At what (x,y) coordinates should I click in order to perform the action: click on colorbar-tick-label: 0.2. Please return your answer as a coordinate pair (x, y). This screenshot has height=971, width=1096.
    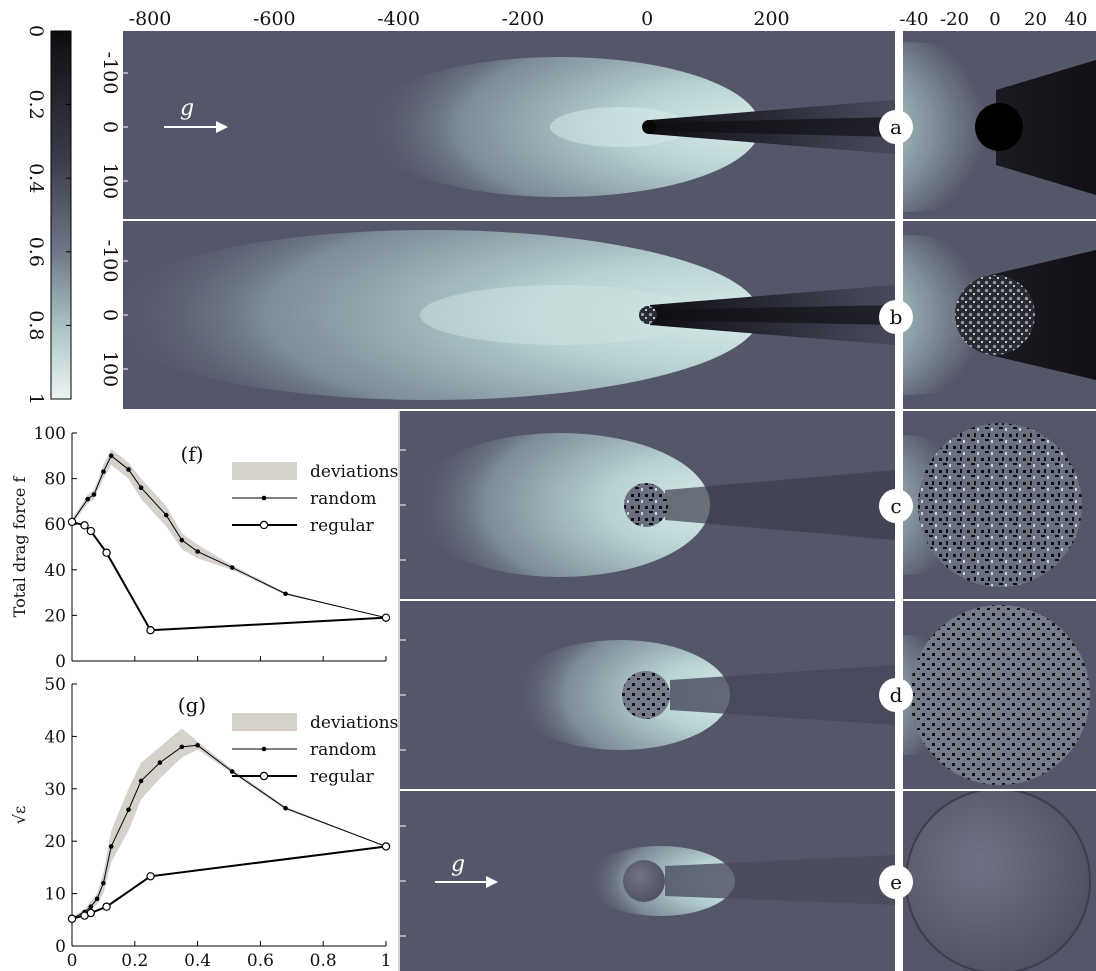
    Looking at the image, I should click on (36, 104).